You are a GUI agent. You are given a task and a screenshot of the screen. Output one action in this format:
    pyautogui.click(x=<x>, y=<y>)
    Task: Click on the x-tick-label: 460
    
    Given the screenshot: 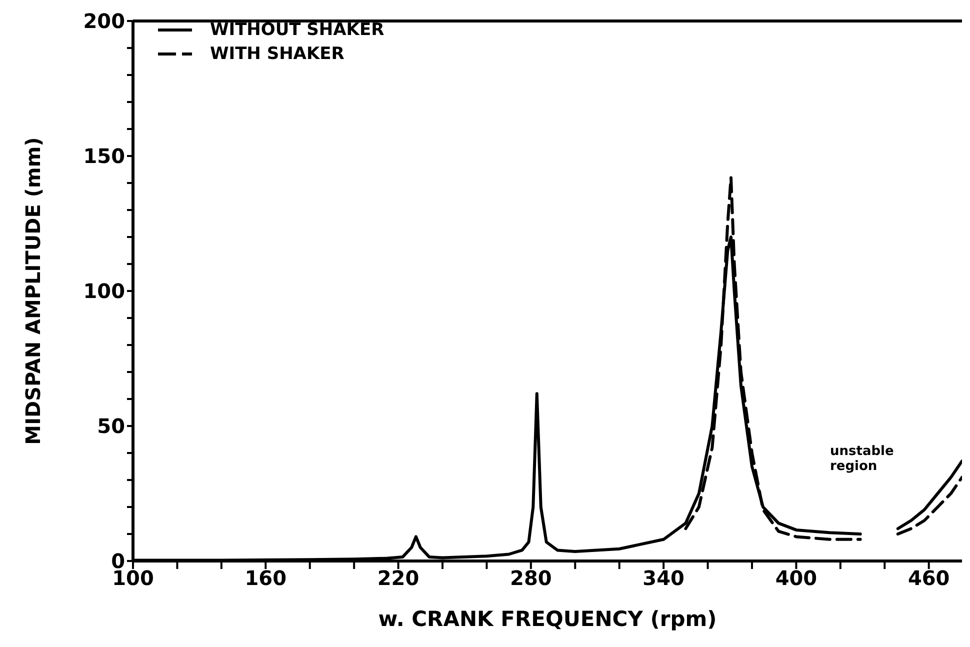 What is the action you would take?
    pyautogui.click(x=929, y=578)
    